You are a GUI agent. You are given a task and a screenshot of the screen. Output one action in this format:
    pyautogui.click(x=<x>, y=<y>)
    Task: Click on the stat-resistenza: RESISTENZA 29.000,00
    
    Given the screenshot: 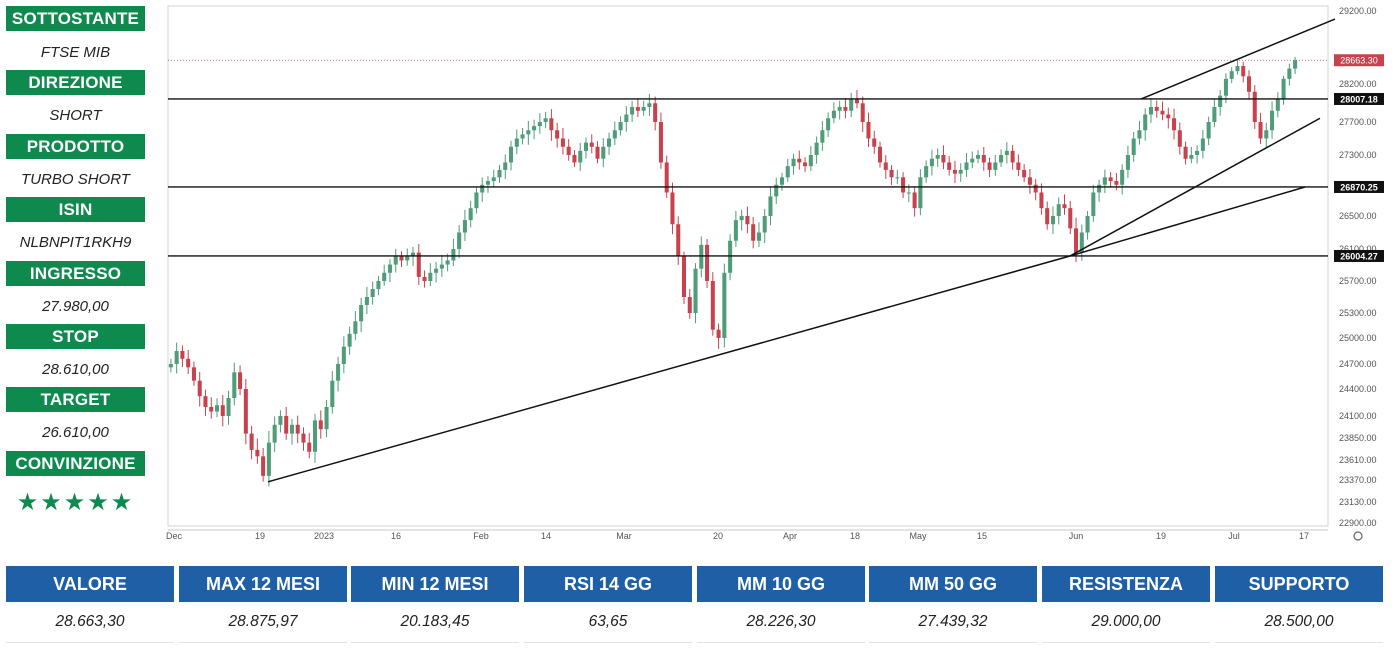 What is the action you would take?
    pyautogui.click(x=1126, y=604)
    